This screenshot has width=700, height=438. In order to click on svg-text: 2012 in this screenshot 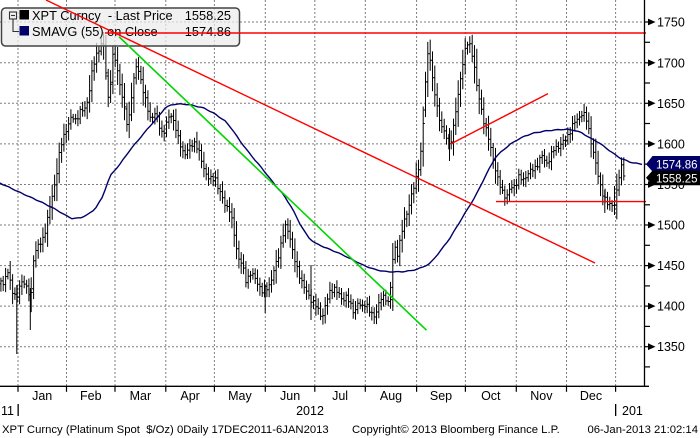, I will do `click(310, 411)`.